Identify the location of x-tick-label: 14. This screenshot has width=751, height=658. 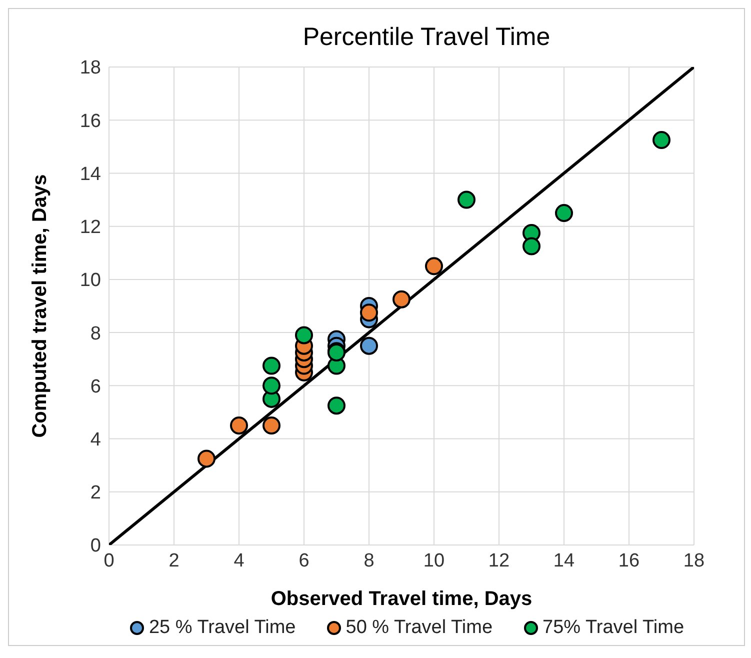
(564, 561).